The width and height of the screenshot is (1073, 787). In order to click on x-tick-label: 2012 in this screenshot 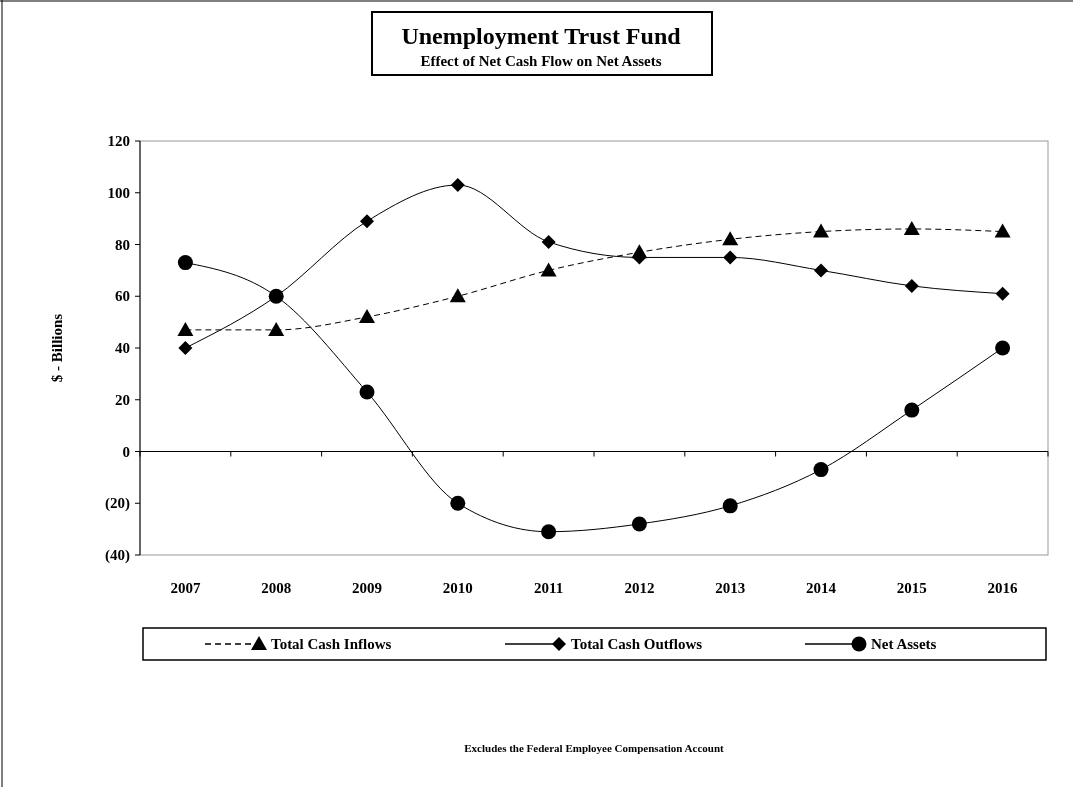, I will do `click(639, 588)`.